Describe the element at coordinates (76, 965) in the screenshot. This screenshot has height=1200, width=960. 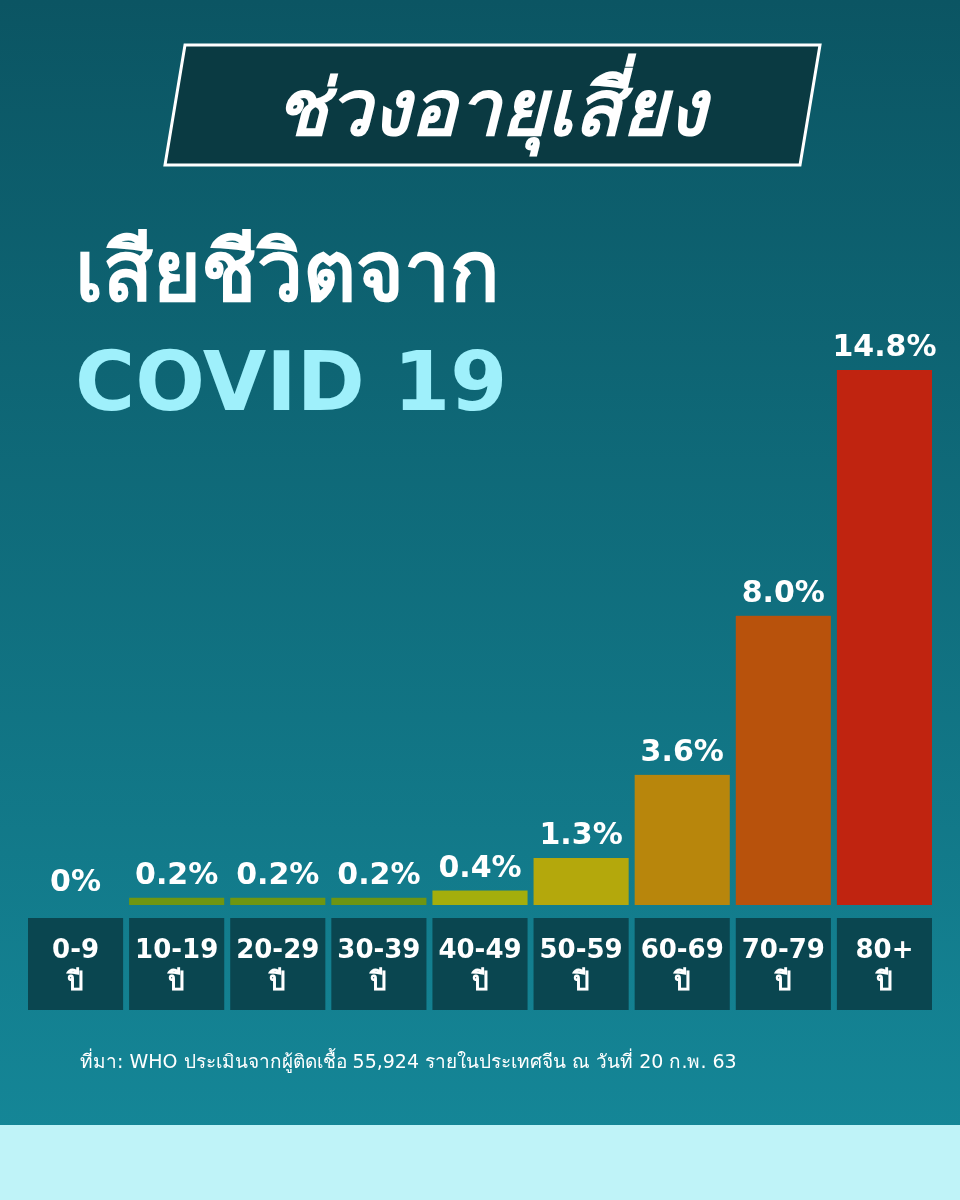
I see `x-tick-label: 0-9 ปี` at that location.